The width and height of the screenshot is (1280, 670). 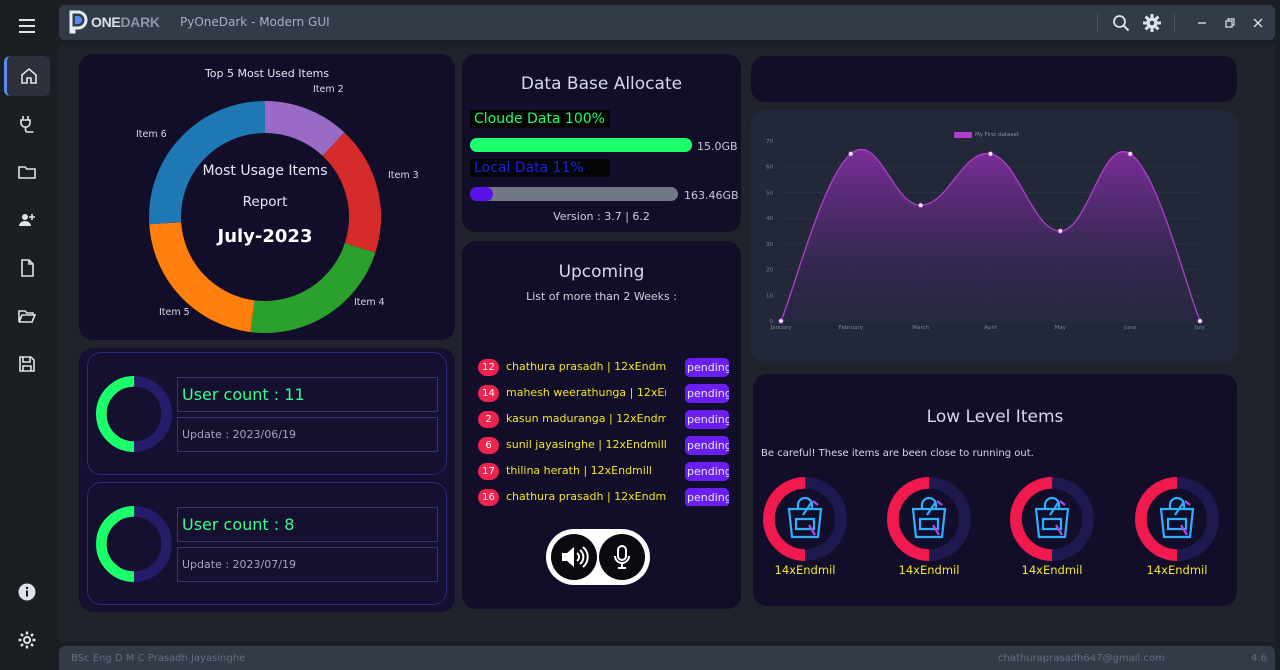 I want to click on list-item: 2 kasun maduranga | 12xEndmill pending, so click(x=603, y=420).